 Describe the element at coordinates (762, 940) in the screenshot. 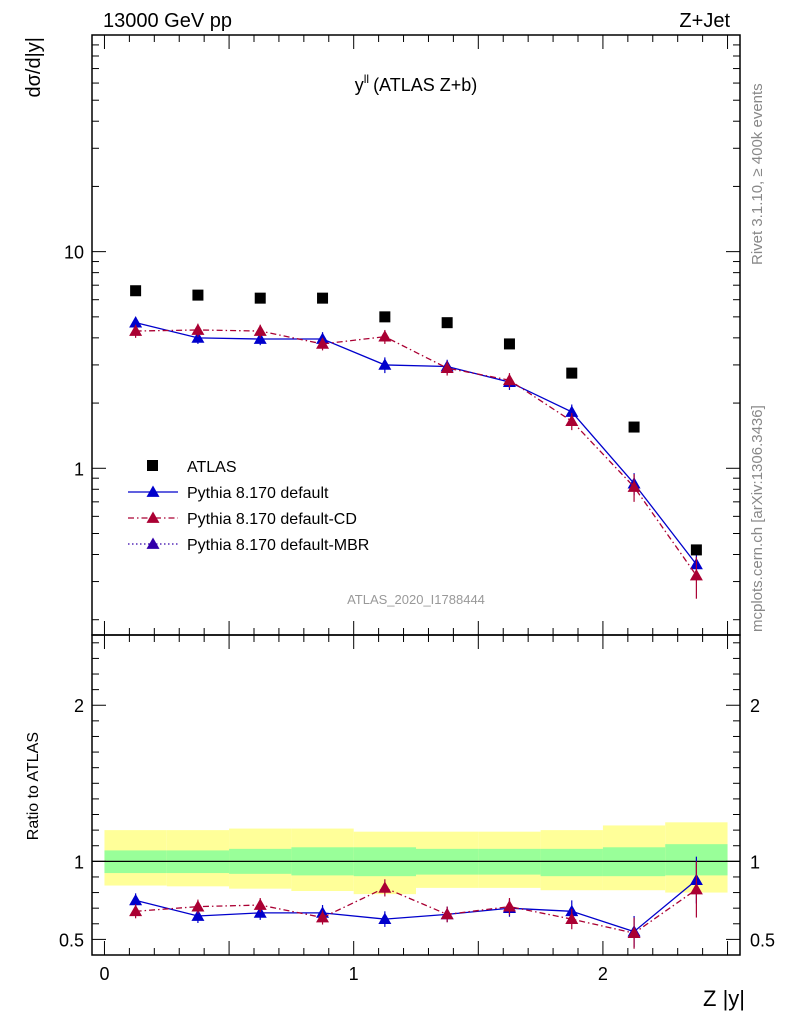

I see `ratio-y-tick-label-right: 0.5` at that location.